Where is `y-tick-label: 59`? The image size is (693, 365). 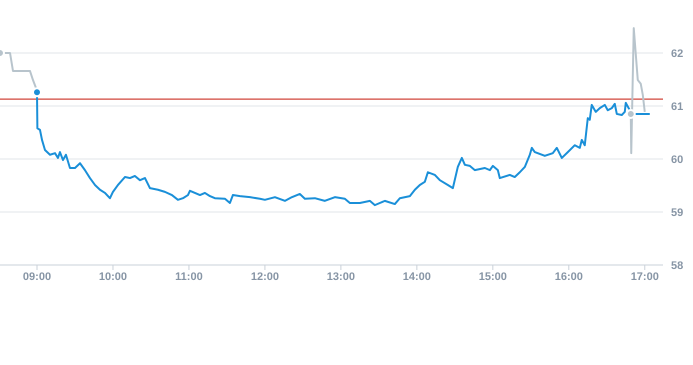
y-tick-label: 59 is located at coordinates (677, 212).